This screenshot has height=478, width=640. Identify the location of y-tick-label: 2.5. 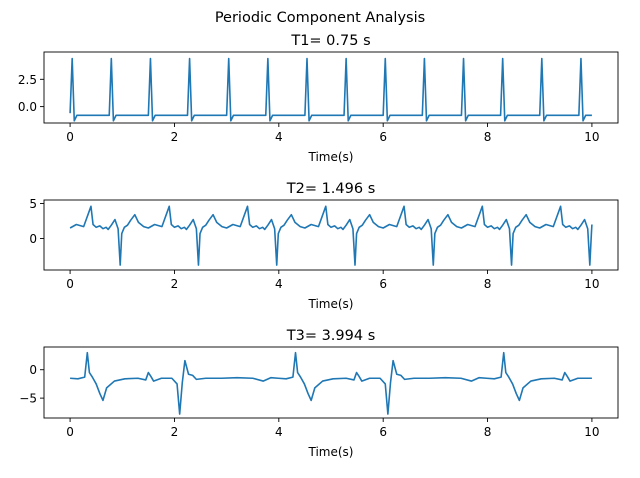
(27, 80).